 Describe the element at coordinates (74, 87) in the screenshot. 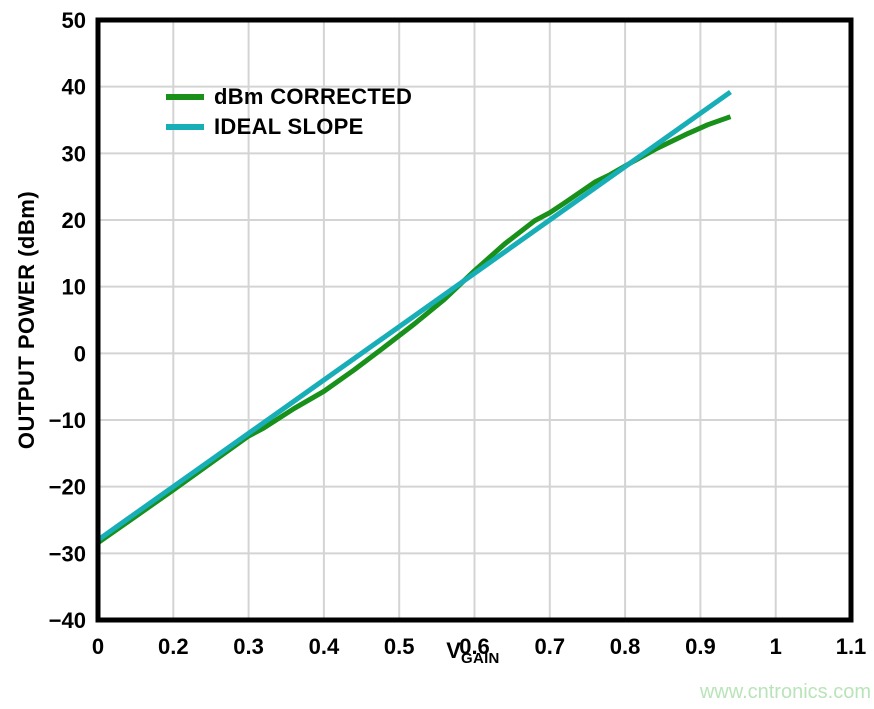

I see `y-tick-label: 40` at that location.